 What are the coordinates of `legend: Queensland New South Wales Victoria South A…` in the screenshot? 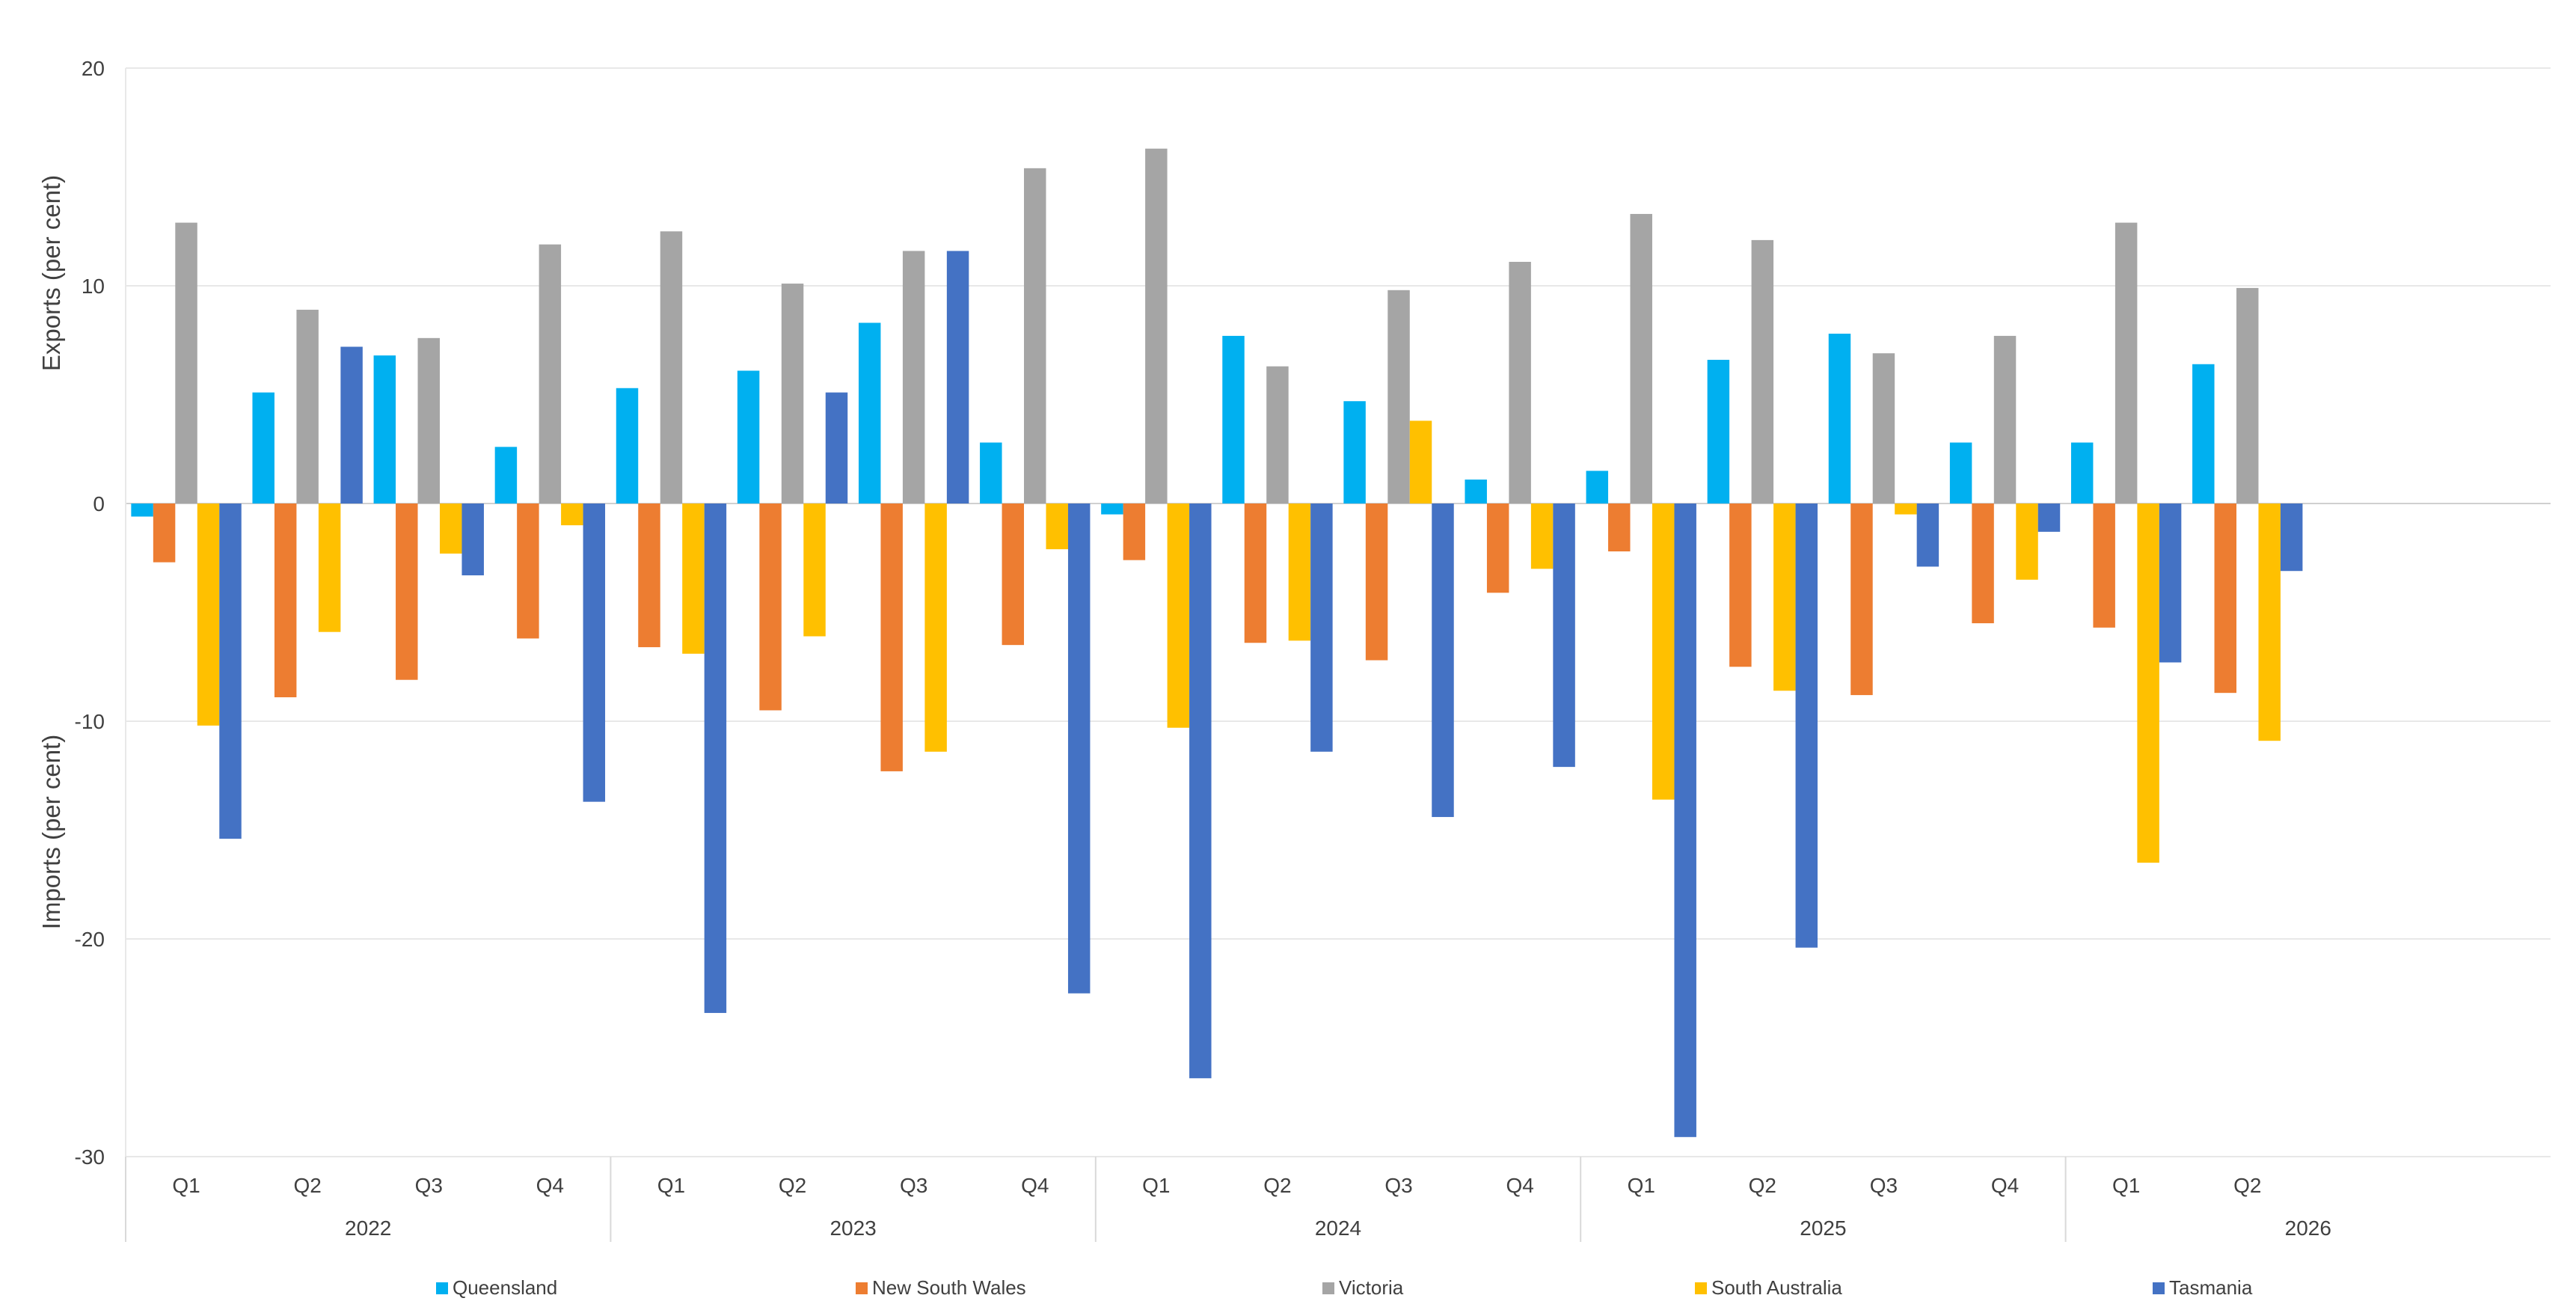 It's located at (1344, 1287).